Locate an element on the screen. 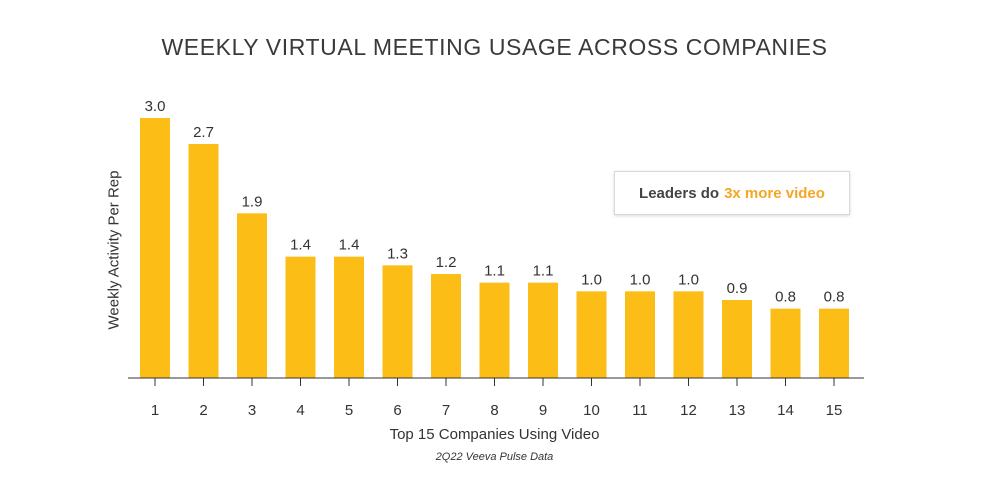  annotation-callout: Leaders do 3x more video is located at coordinates (732, 193).